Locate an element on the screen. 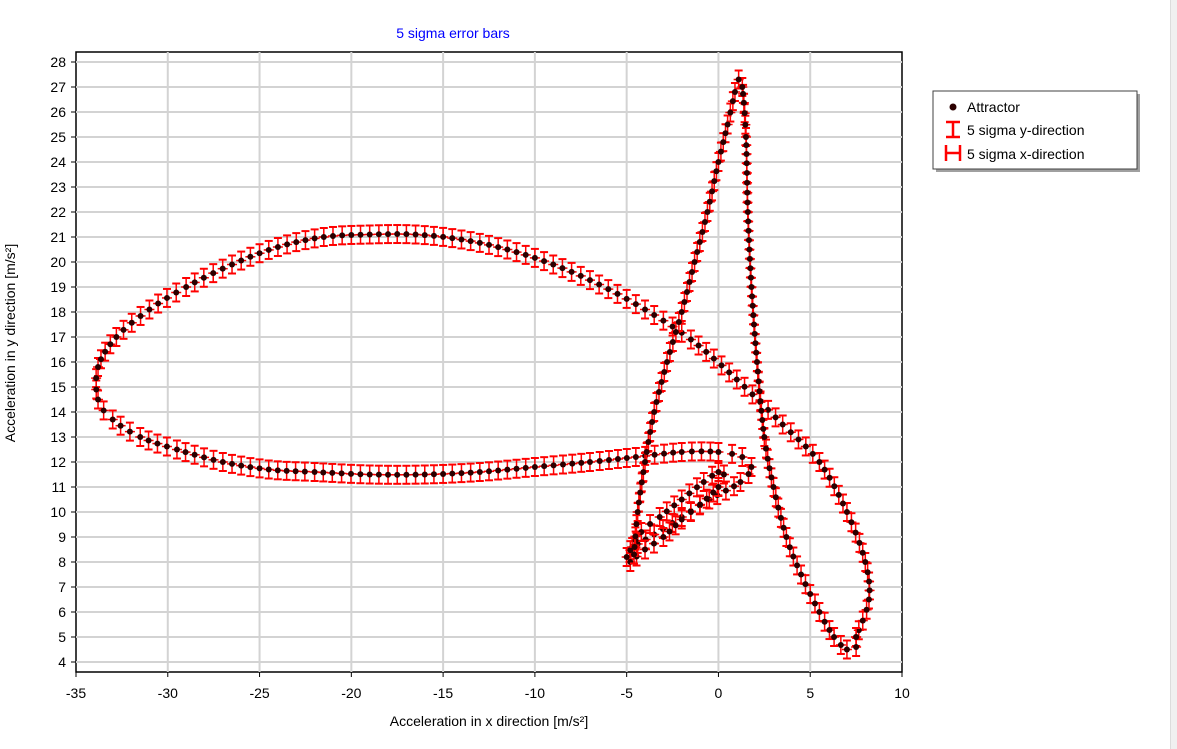 The height and width of the screenshot is (749, 1177). y-tick-label: 12 is located at coordinates (58, 462).